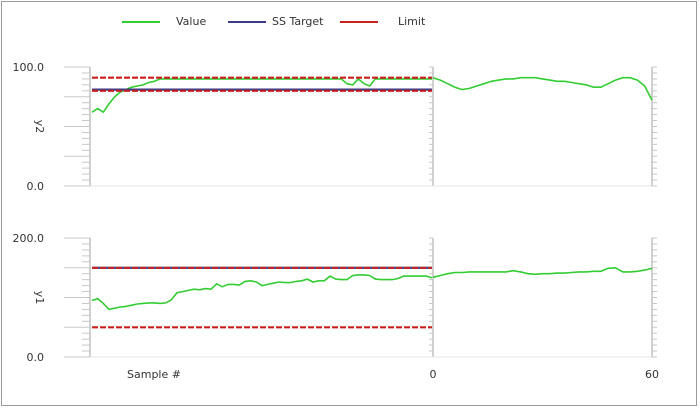  What do you see at coordinates (154, 374) in the screenshot?
I see `y1-panel-xlabel: Sample #` at bounding box center [154, 374].